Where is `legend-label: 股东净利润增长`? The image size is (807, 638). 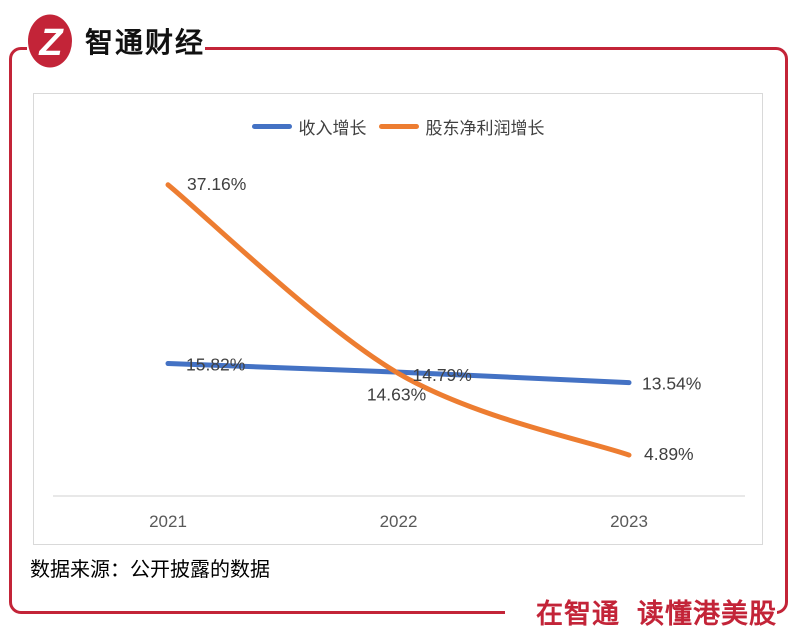 legend-label: 股东净利润增长 is located at coordinates (485, 128).